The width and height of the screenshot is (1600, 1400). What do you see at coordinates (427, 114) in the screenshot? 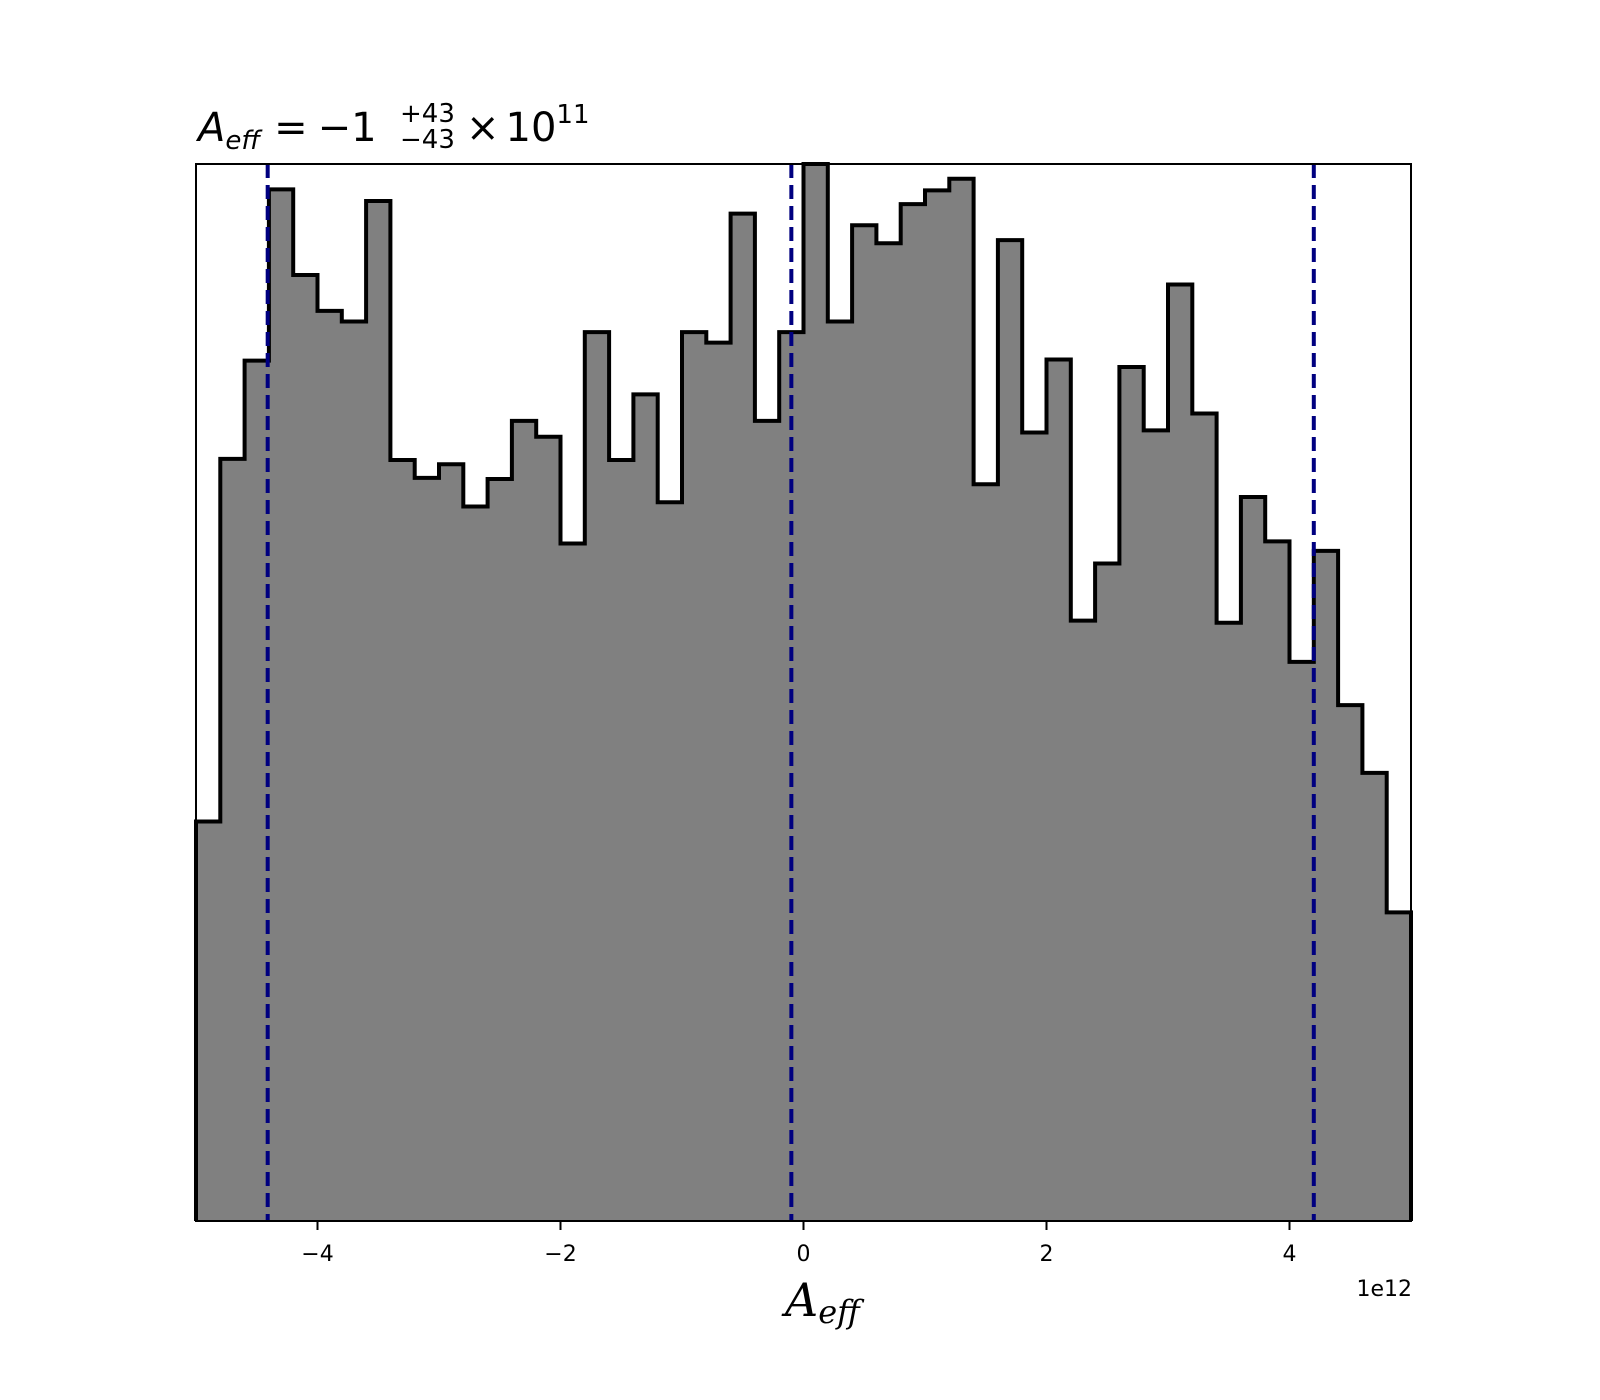
I see `title-upper-error: +43` at bounding box center [427, 114].